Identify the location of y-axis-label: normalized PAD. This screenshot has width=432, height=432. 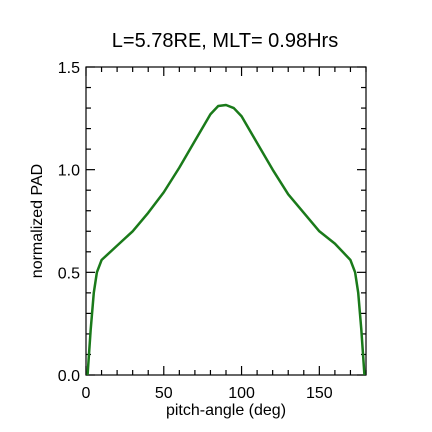
(37, 221).